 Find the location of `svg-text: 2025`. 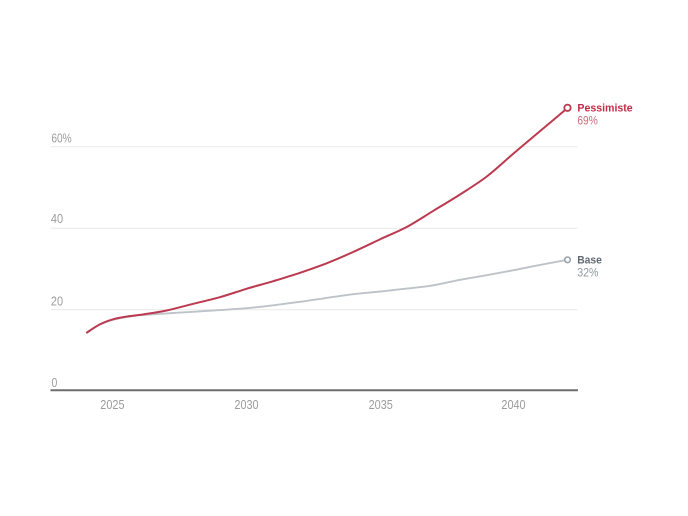

svg-text: 2025 is located at coordinates (112, 404).